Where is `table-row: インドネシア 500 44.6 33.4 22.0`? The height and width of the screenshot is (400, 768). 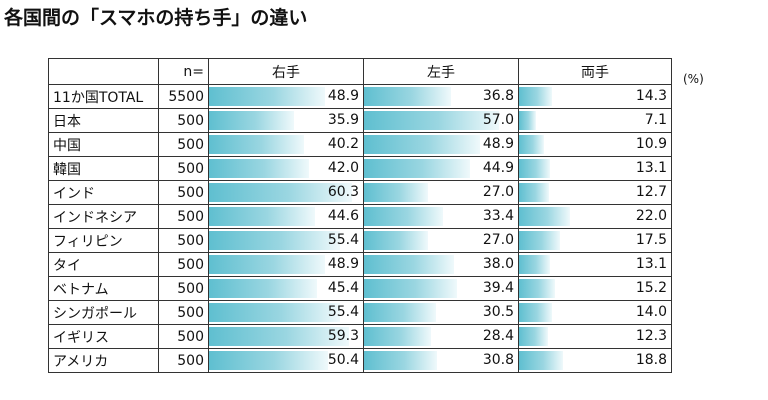
table-row: インドネシア 500 44.6 33.4 22.0 is located at coordinates (360, 216).